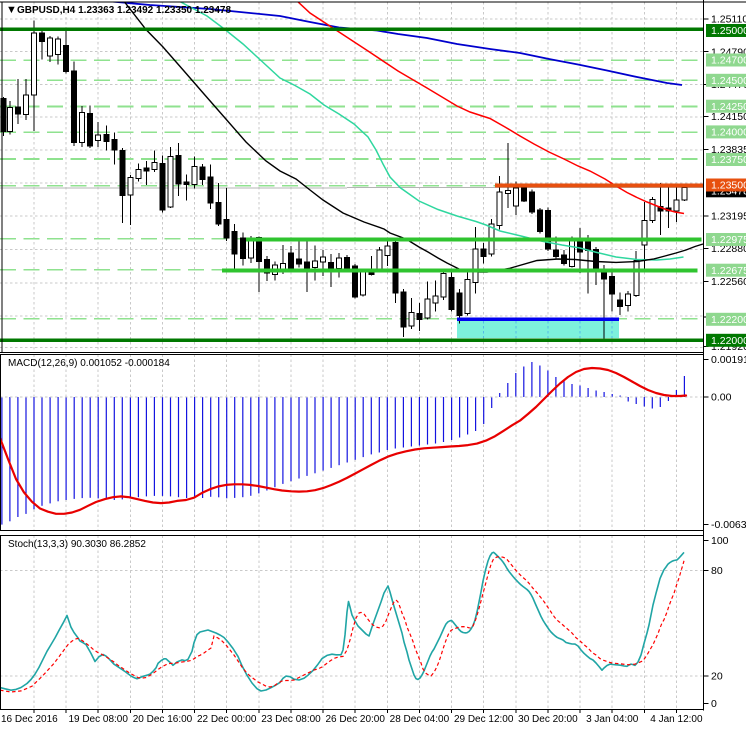 The image size is (746, 736). What do you see at coordinates (720, 541) in the screenshot?
I see `svg-text: 100` at bounding box center [720, 541].